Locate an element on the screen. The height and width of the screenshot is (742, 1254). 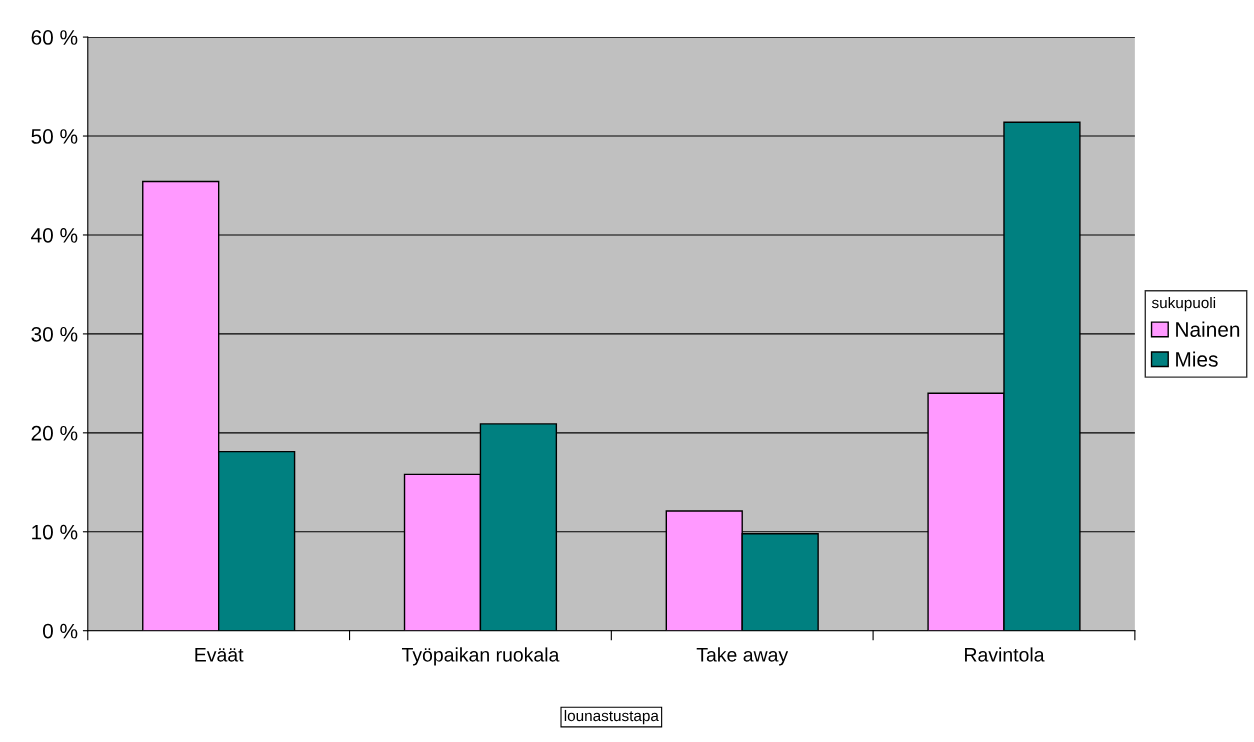
legend-label: Nainen is located at coordinates (1208, 329).